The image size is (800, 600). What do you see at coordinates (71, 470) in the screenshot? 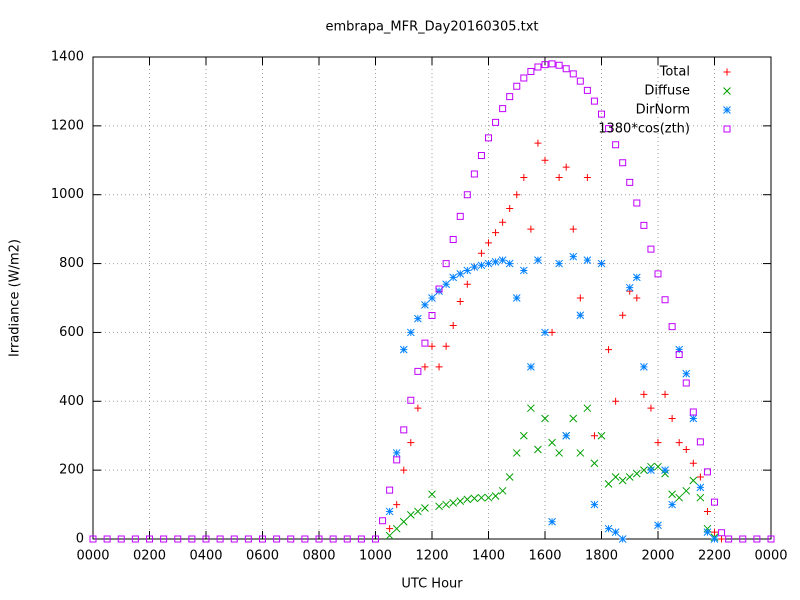
I see `y-tick-label: 200` at bounding box center [71, 470].